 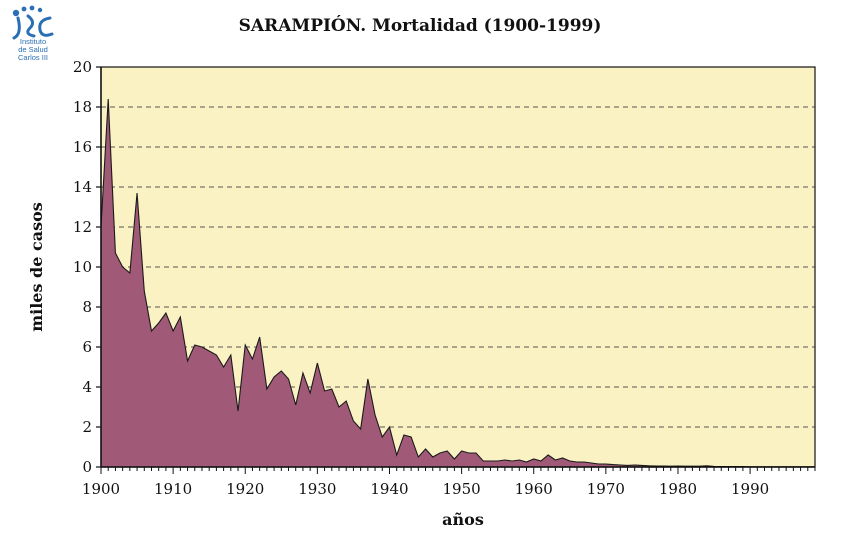 I want to click on chart-title: SARAMPIÓN. Mortalidad (1900-1999), so click(x=420, y=26).